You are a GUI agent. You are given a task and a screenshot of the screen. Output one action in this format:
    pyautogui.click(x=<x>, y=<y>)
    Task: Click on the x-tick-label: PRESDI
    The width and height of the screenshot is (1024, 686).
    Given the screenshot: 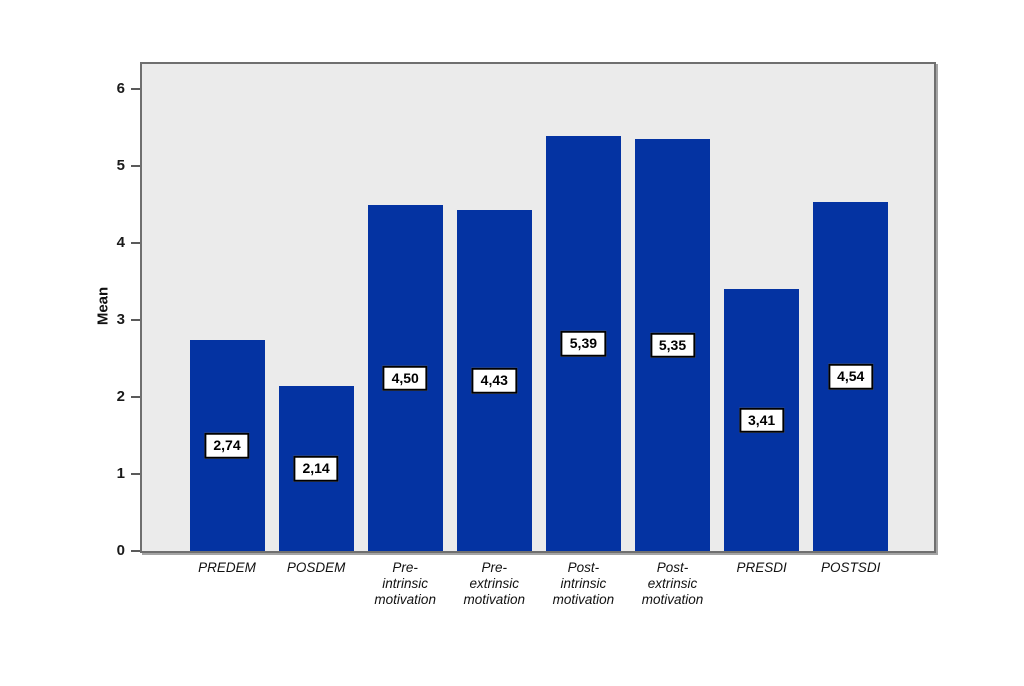 What is the action you would take?
    pyautogui.click(x=761, y=567)
    